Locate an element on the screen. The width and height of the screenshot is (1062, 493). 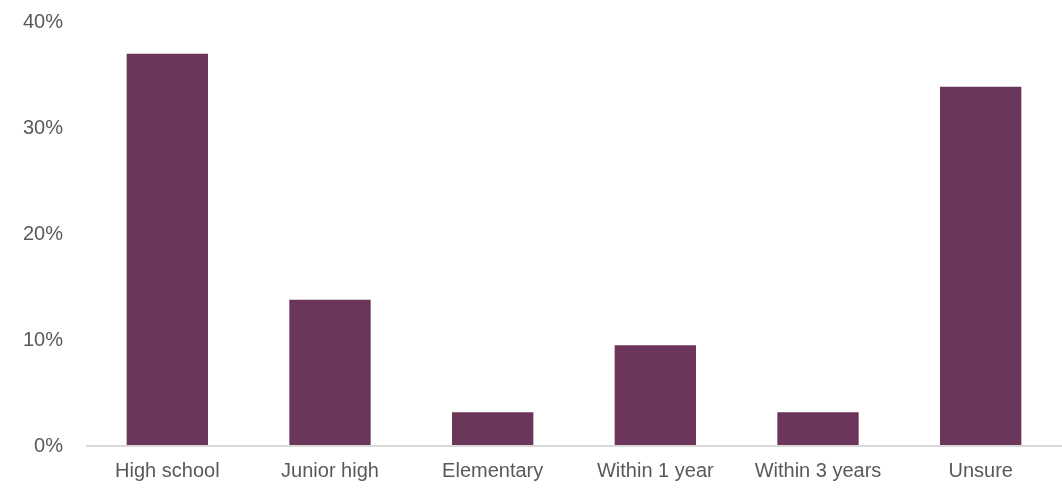
y-tick-label: 40% is located at coordinates (43, 21).